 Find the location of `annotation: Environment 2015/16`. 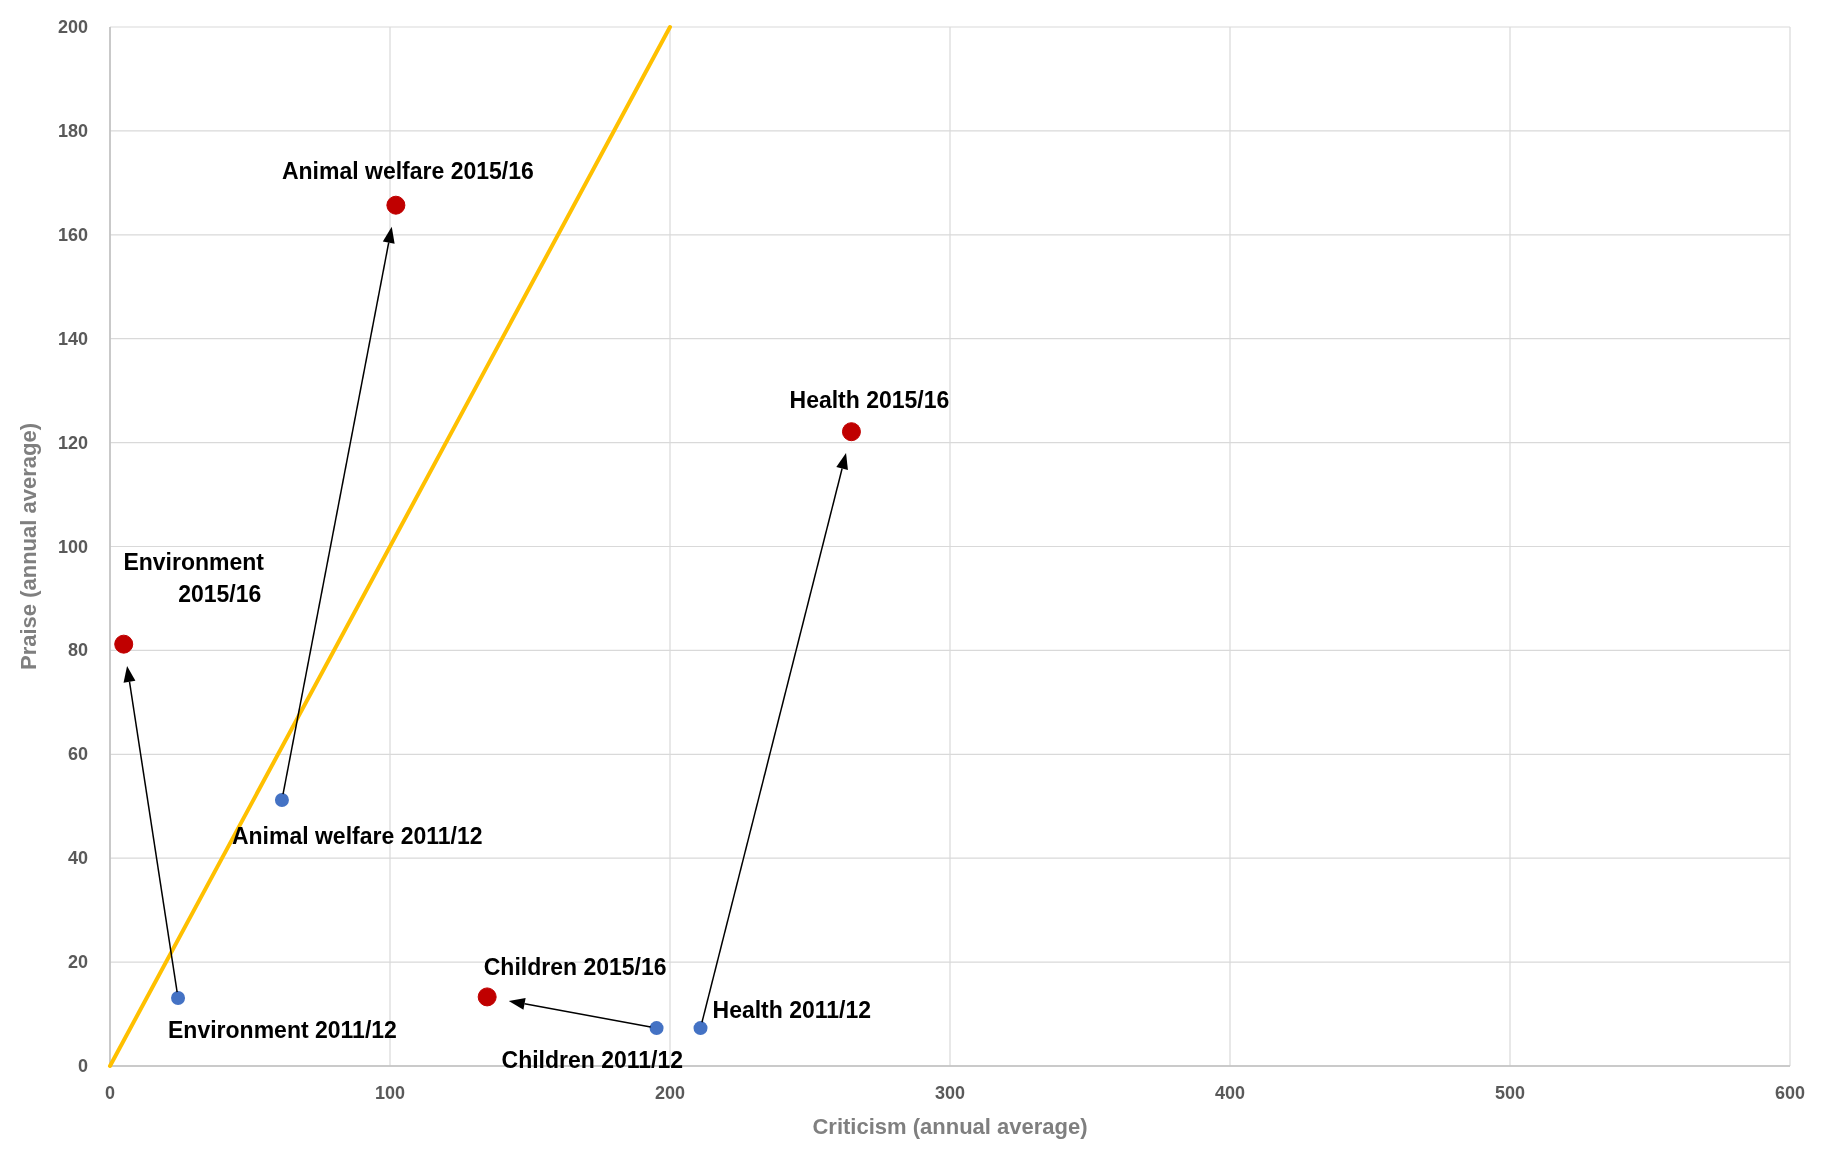

annotation: Environment 2015/16 is located at coordinates (194, 578).